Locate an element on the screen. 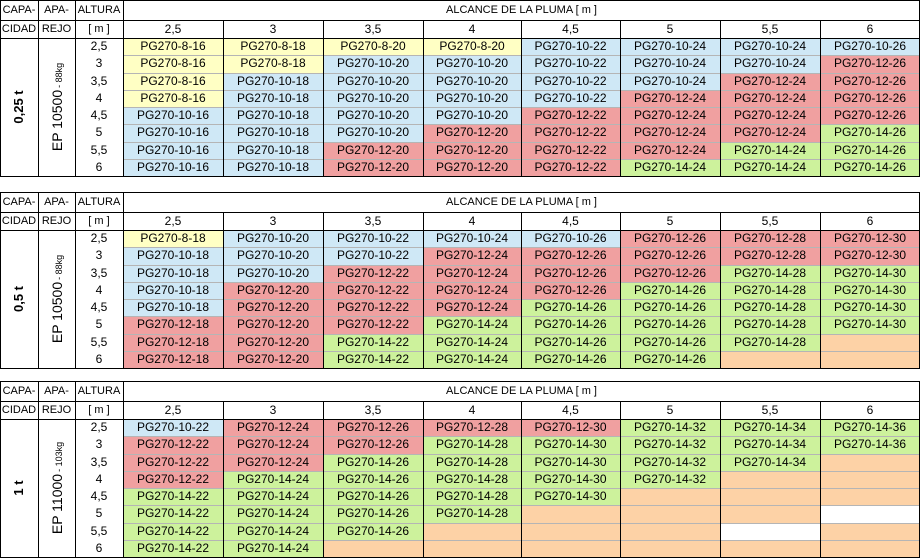 Image resolution: width=920 pixels, height=558 pixels. reach-value: 2,5 is located at coordinates (173, 410).